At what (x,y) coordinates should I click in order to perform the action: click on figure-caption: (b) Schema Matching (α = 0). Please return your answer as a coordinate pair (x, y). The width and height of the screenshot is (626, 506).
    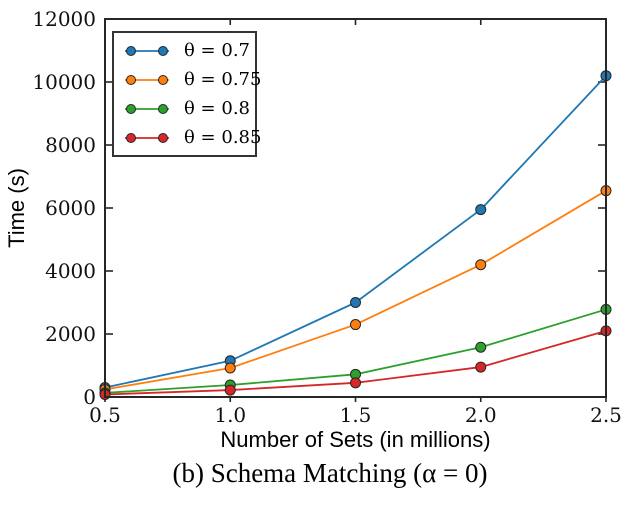
    Looking at the image, I should click on (330, 473).